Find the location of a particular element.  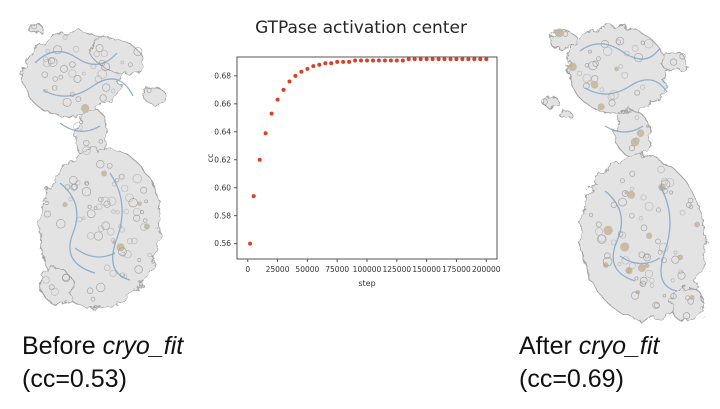

x-tick-label: 25000 is located at coordinates (278, 269).